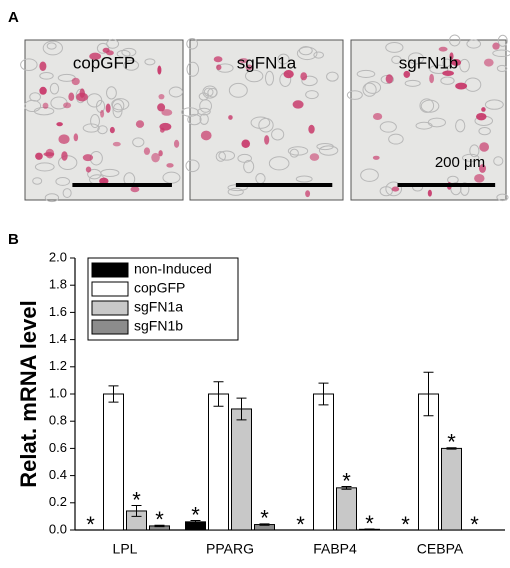 The height and width of the screenshot is (568, 510). Describe the element at coordinates (13, 239) in the screenshot. I see `panel-label: B` at that location.